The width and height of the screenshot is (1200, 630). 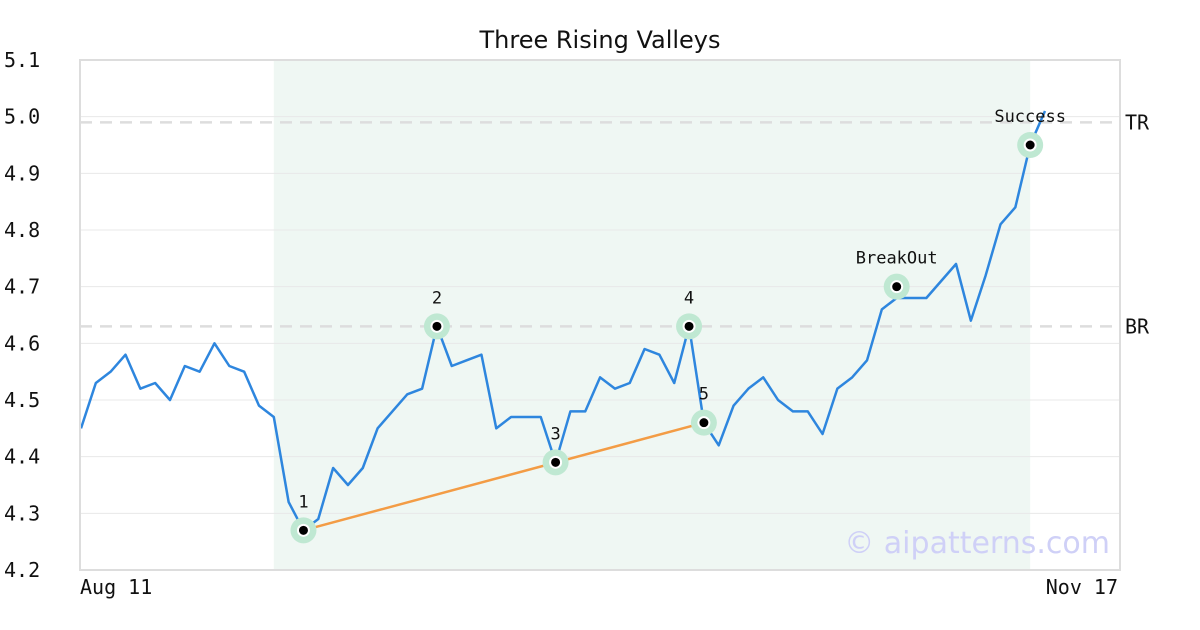 What do you see at coordinates (22, 287) in the screenshot?
I see `y-tick-label: 4.7` at bounding box center [22, 287].